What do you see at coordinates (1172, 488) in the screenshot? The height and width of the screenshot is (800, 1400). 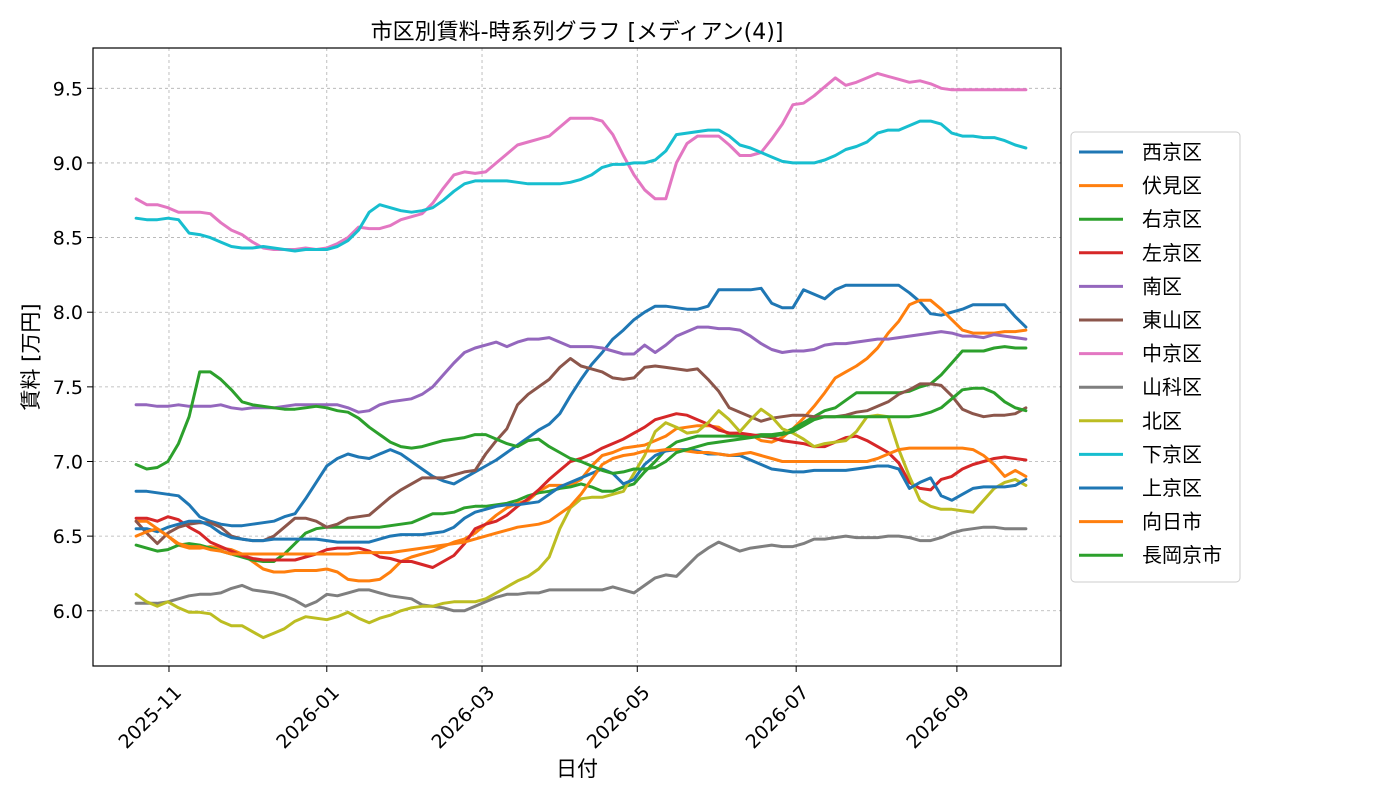 I see `legend-label: 上京区` at bounding box center [1172, 488].